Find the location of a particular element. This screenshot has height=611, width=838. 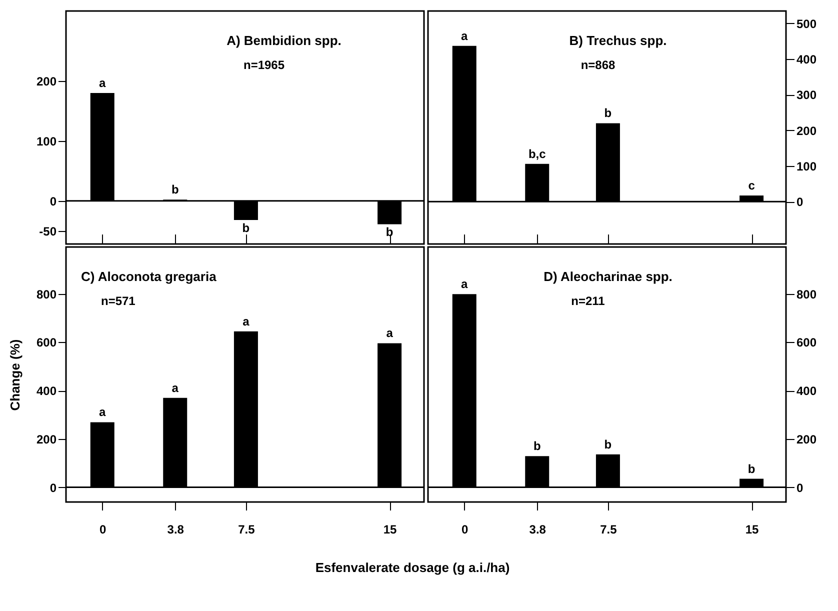

y-axis-title: Change (%) is located at coordinates (14, 375).